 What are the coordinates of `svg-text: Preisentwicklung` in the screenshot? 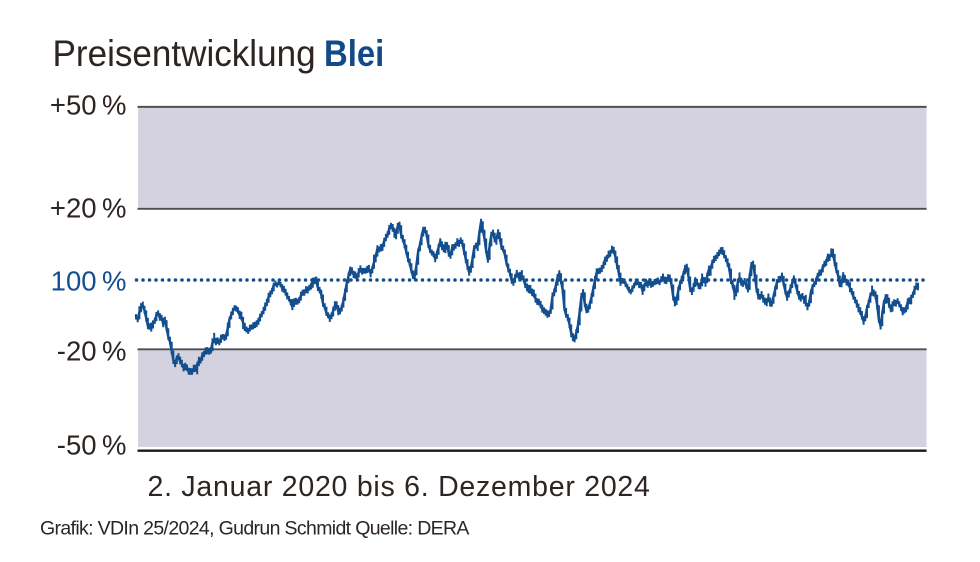 It's located at (184, 53).